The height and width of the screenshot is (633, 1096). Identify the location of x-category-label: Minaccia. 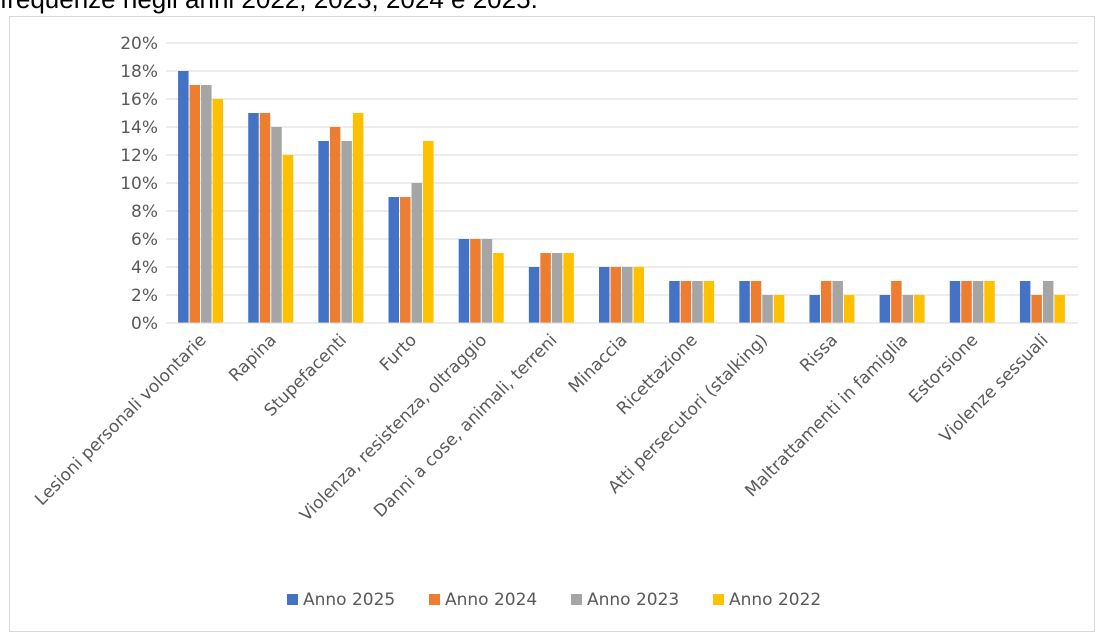
(598, 363).